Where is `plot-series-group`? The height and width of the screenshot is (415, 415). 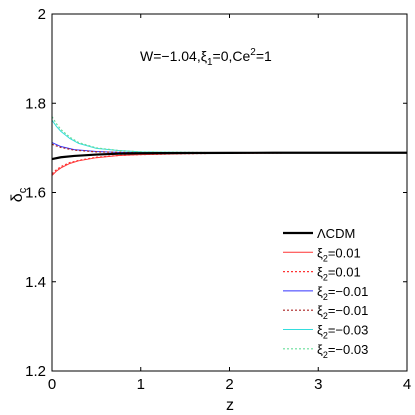 plot-series-group is located at coordinates (229, 146).